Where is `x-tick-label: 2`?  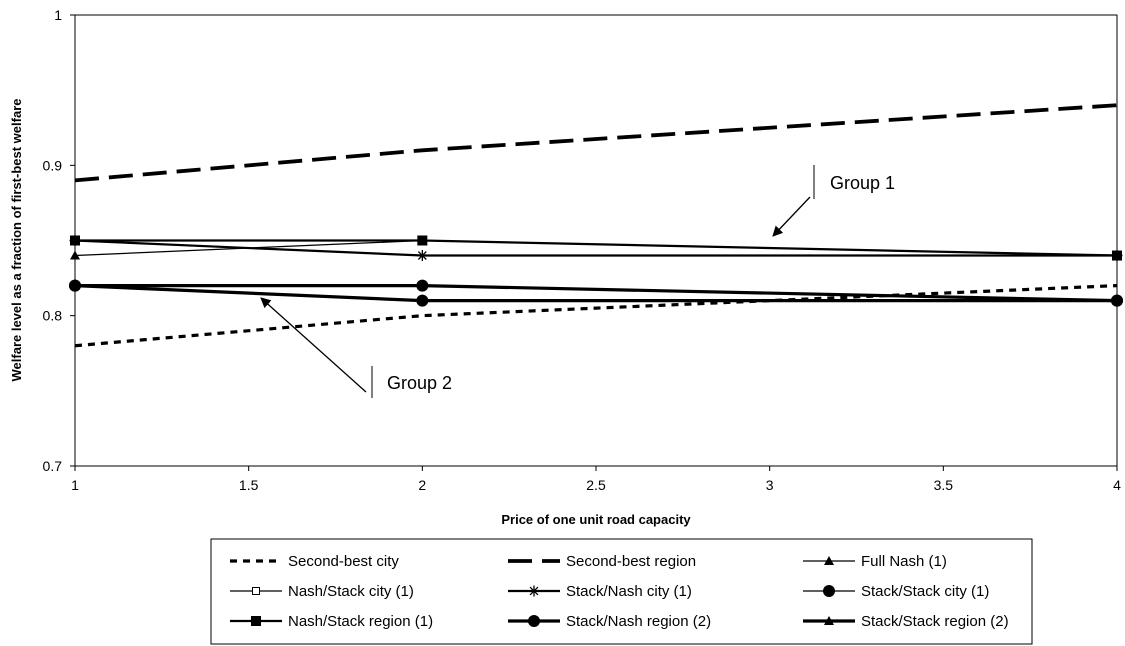
x-tick-label: 2 is located at coordinates (422, 485).